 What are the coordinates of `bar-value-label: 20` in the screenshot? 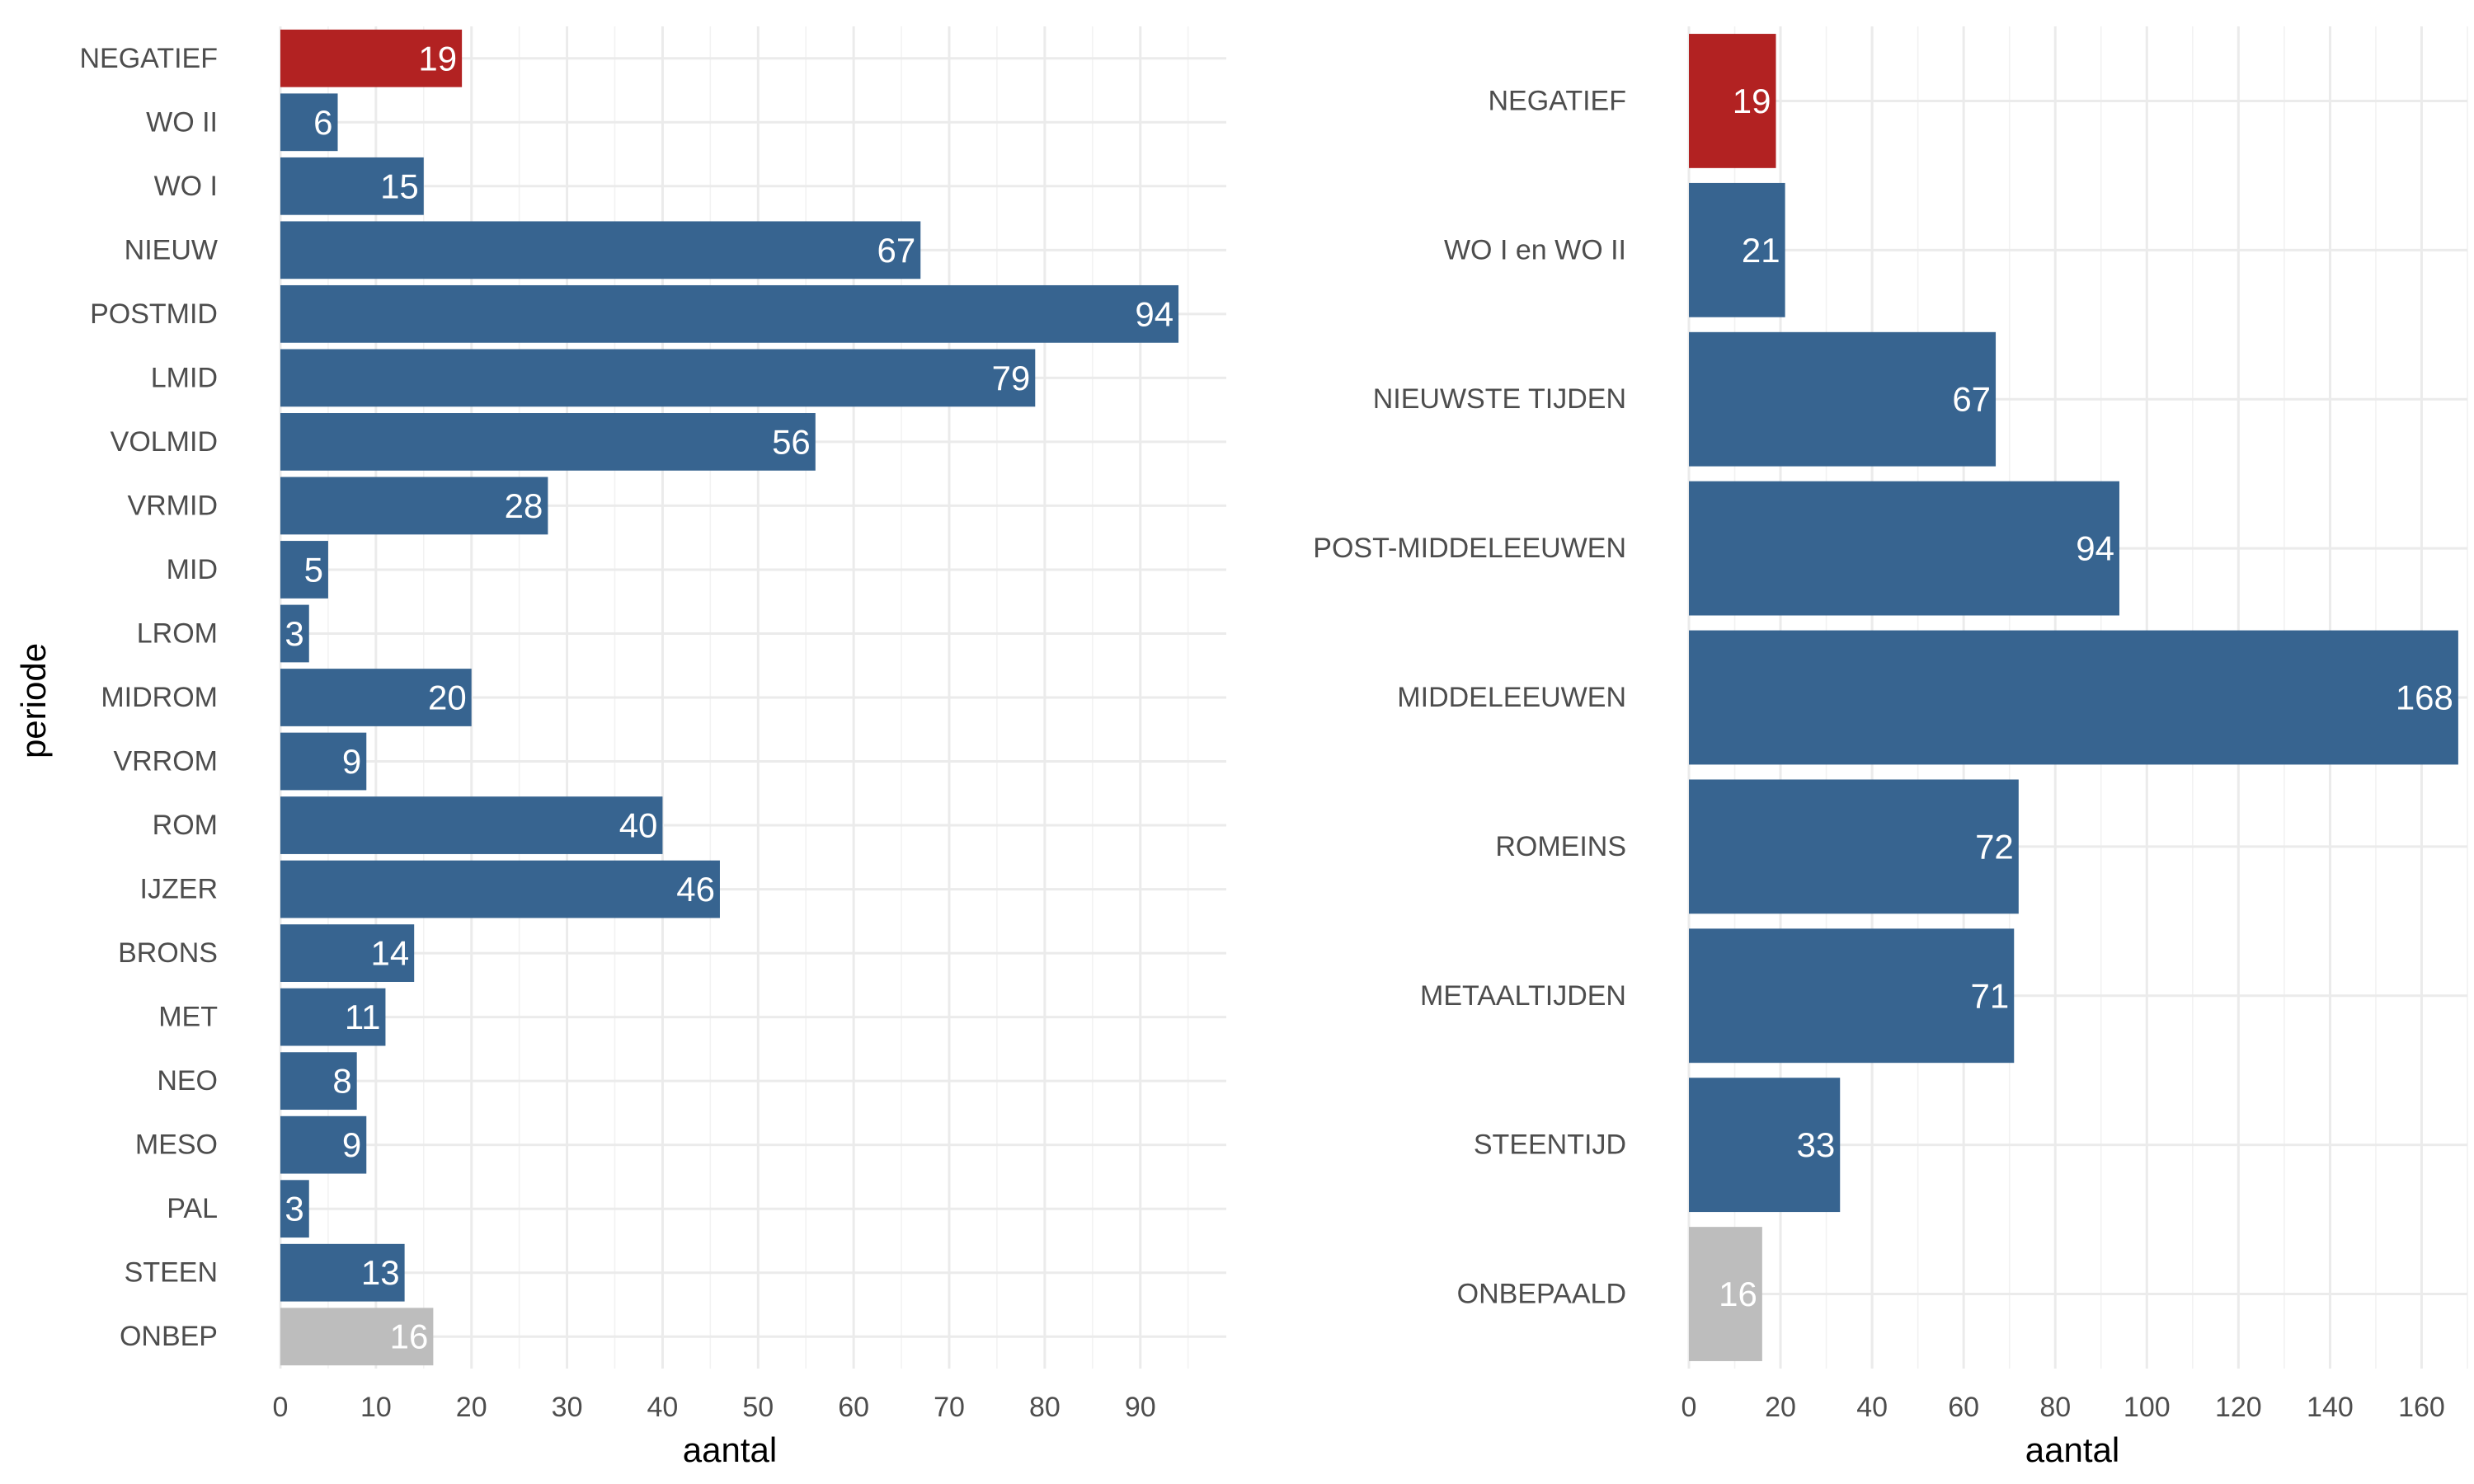 It's located at (447, 698).